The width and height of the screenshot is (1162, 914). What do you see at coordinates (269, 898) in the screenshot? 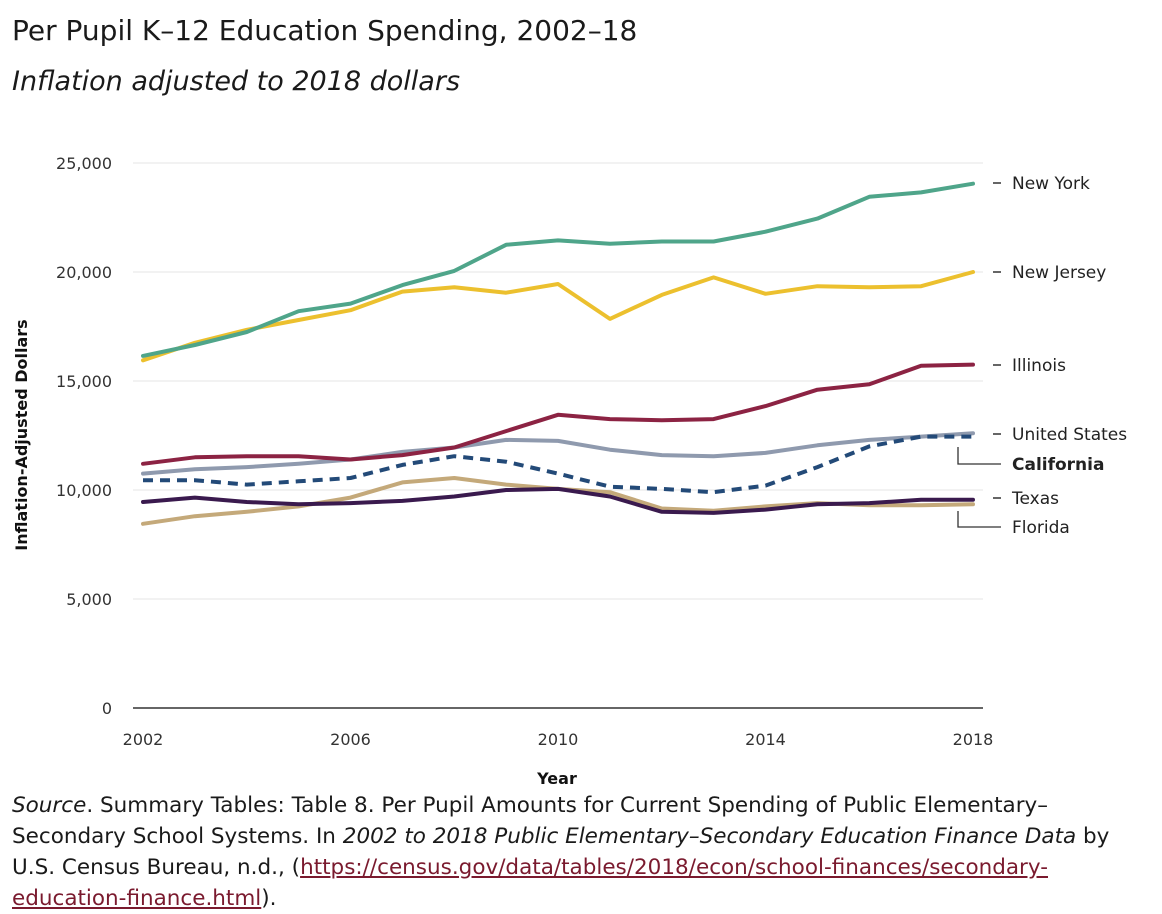
I see `source-text-3: ).` at bounding box center [269, 898].